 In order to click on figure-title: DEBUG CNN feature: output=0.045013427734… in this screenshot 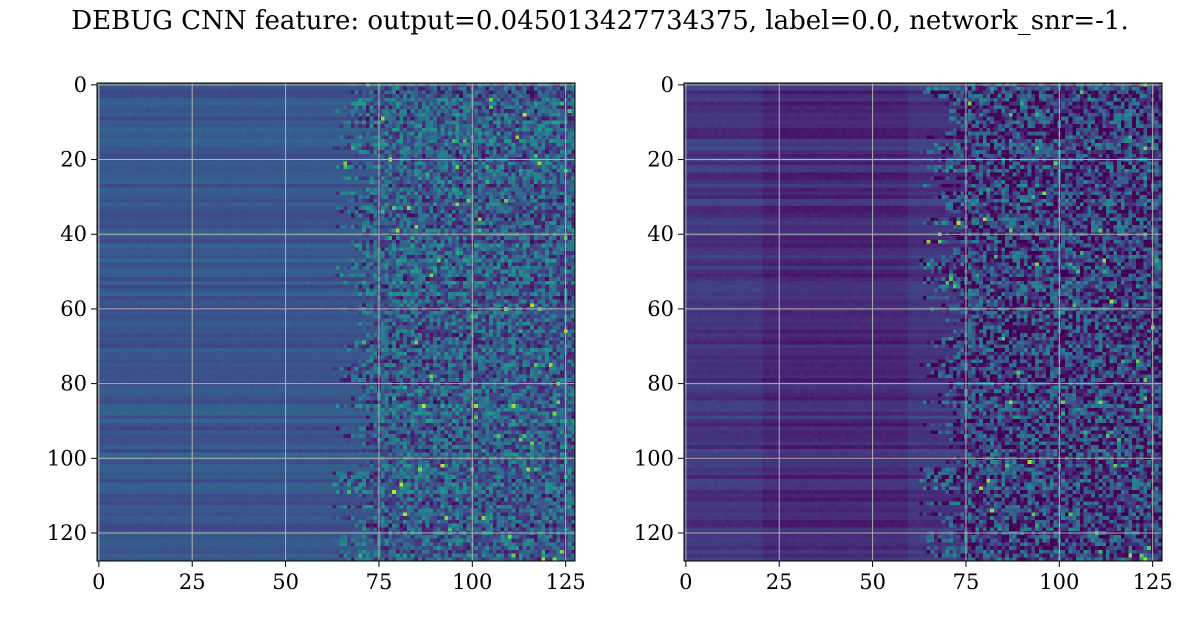, I will do `click(600, 21)`.